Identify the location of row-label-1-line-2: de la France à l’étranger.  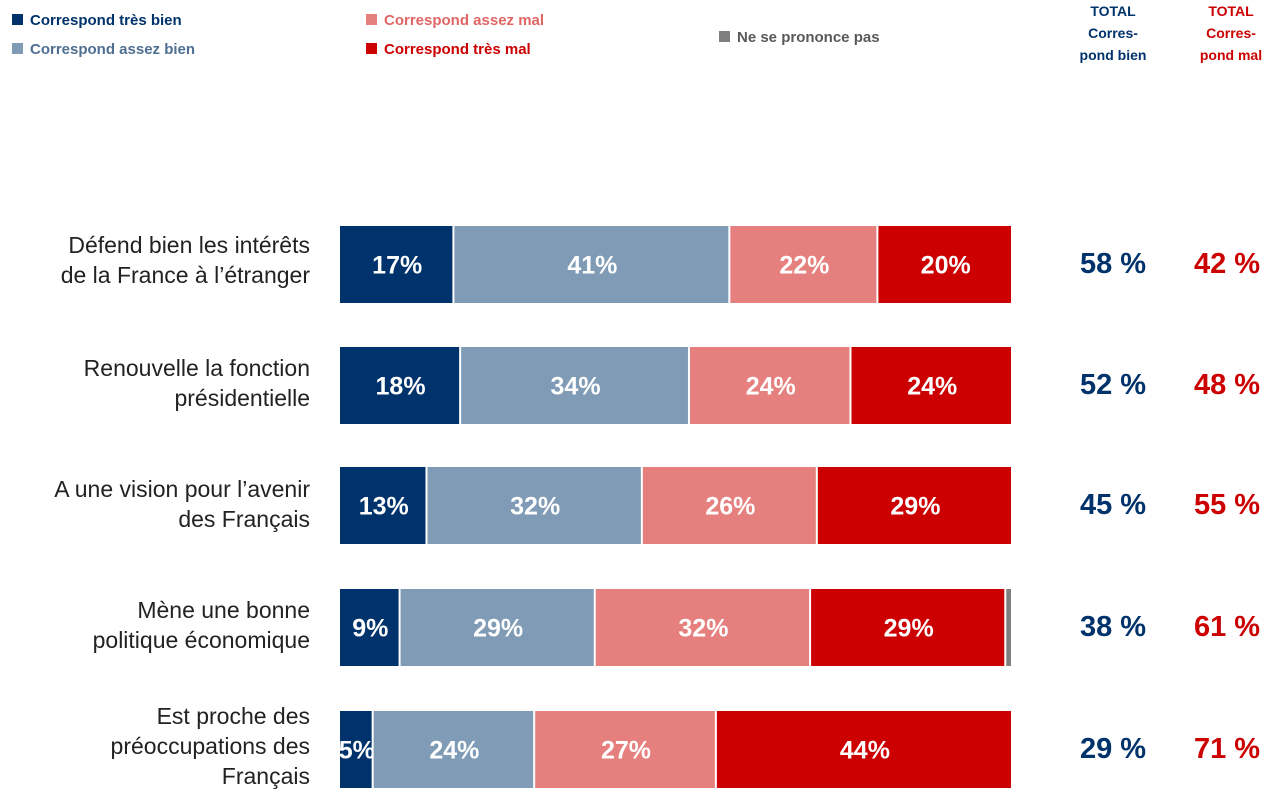
(185, 275).